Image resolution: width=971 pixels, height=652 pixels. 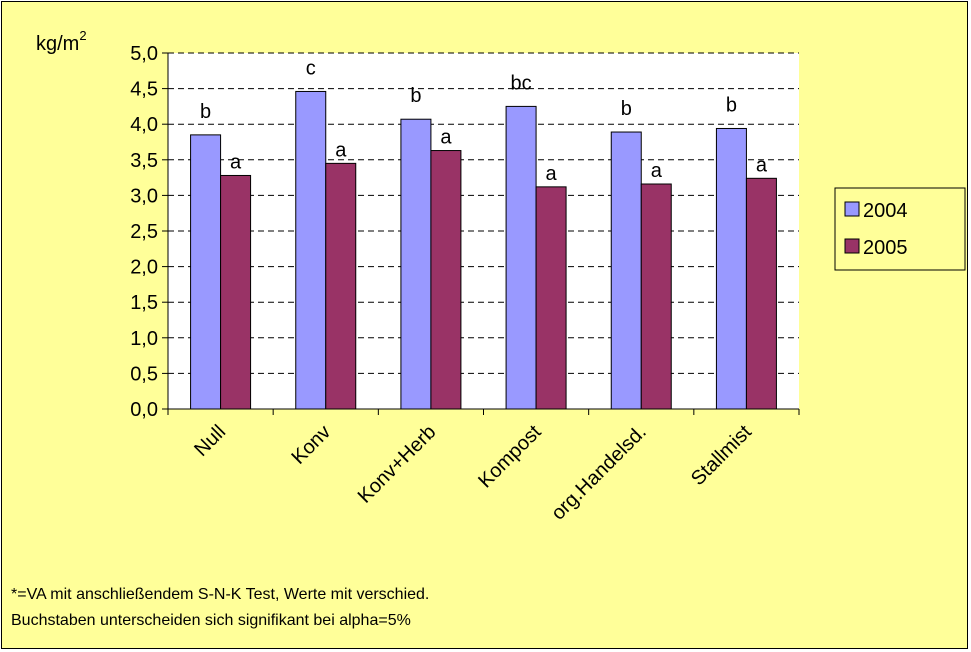 What do you see at coordinates (144, 161) in the screenshot?
I see `y-tick-label: 3,5` at bounding box center [144, 161].